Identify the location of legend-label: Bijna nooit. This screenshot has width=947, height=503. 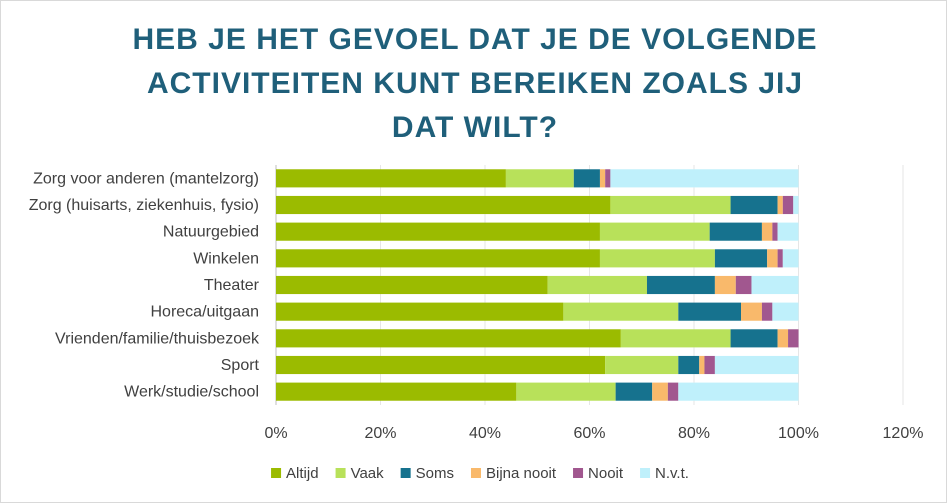
(521, 473).